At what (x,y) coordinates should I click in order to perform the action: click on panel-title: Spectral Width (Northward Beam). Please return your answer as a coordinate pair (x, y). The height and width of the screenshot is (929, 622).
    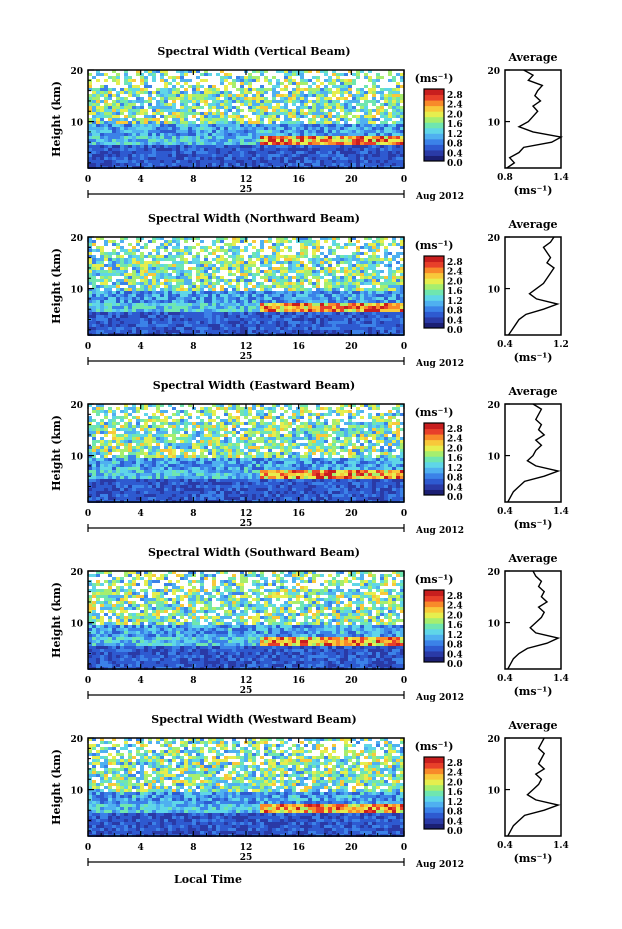
    Looking at the image, I should click on (254, 218).